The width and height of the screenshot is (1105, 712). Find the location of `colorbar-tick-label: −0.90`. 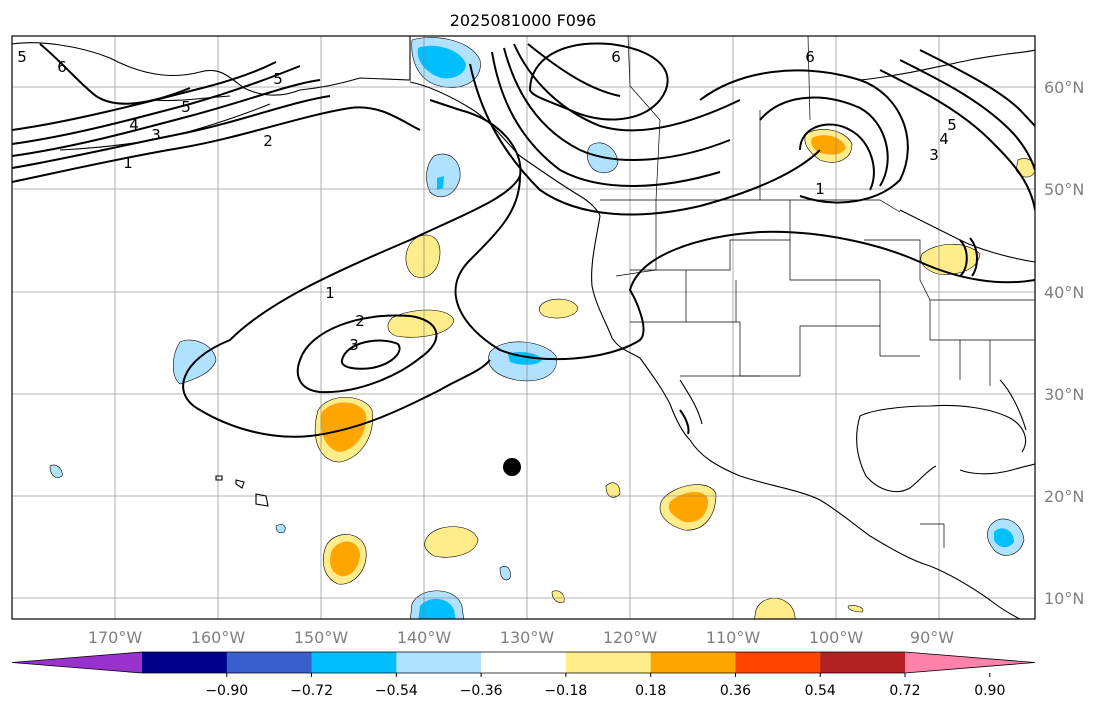

colorbar-tick-label: −0.90 is located at coordinates (226, 691).